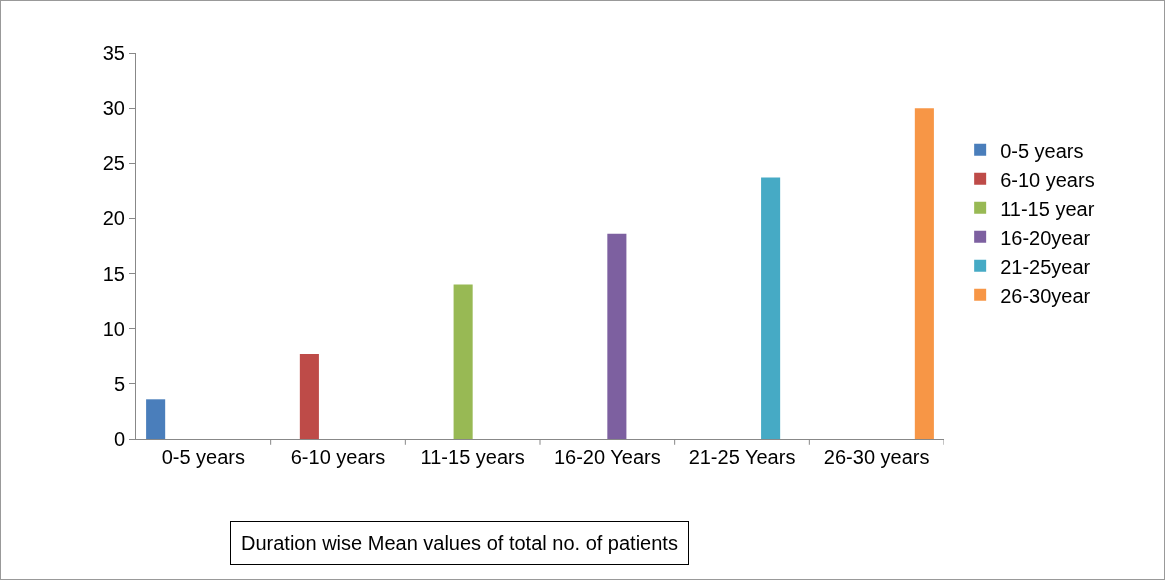 The width and height of the screenshot is (1165, 580). Describe the element at coordinates (1045, 237) in the screenshot. I see `legend-label: 16-20year` at that location.